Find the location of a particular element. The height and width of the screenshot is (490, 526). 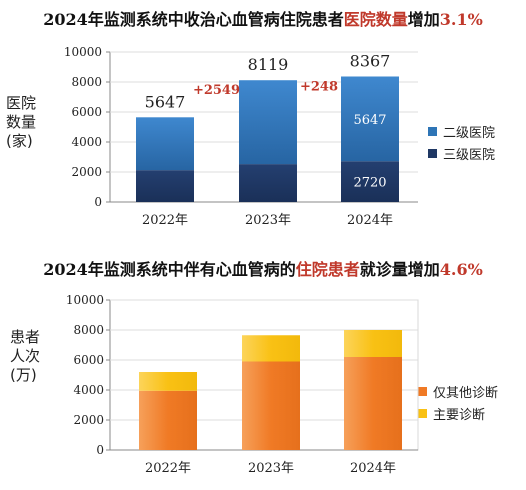

chart1-y-tick-label: 2000 is located at coordinates (86, 172).